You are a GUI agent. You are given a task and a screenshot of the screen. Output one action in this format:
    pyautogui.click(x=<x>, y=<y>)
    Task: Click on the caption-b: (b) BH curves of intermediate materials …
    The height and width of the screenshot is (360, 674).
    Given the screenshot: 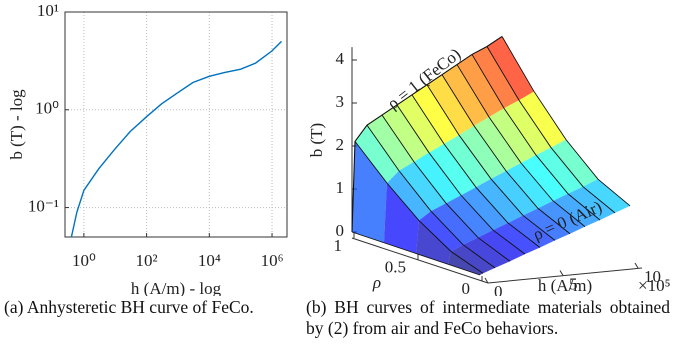 What is the action you would take?
    pyautogui.click(x=488, y=317)
    